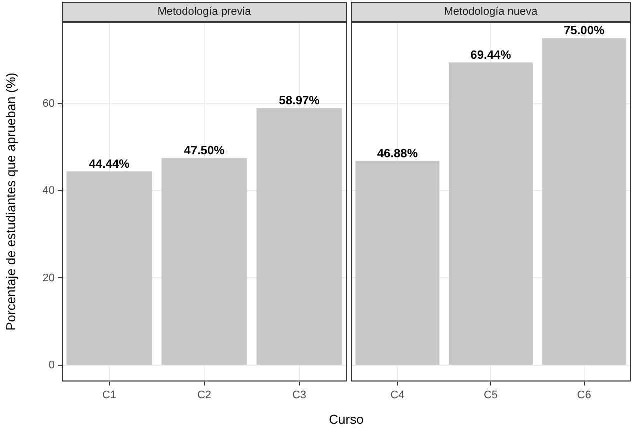 The height and width of the screenshot is (430, 640). What do you see at coordinates (10, 201) in the screenshot?
I see `y-axis-title: Porcentaje de estudiantes que aprueban (%)` at bounding box center [10, 201].